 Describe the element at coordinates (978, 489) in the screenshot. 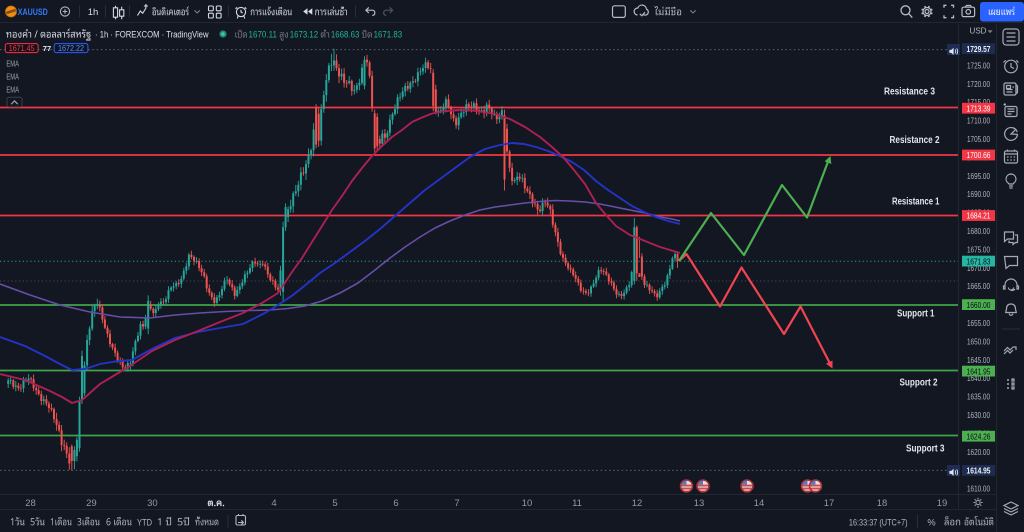

I see `svg-text: 1610.00` at that location.